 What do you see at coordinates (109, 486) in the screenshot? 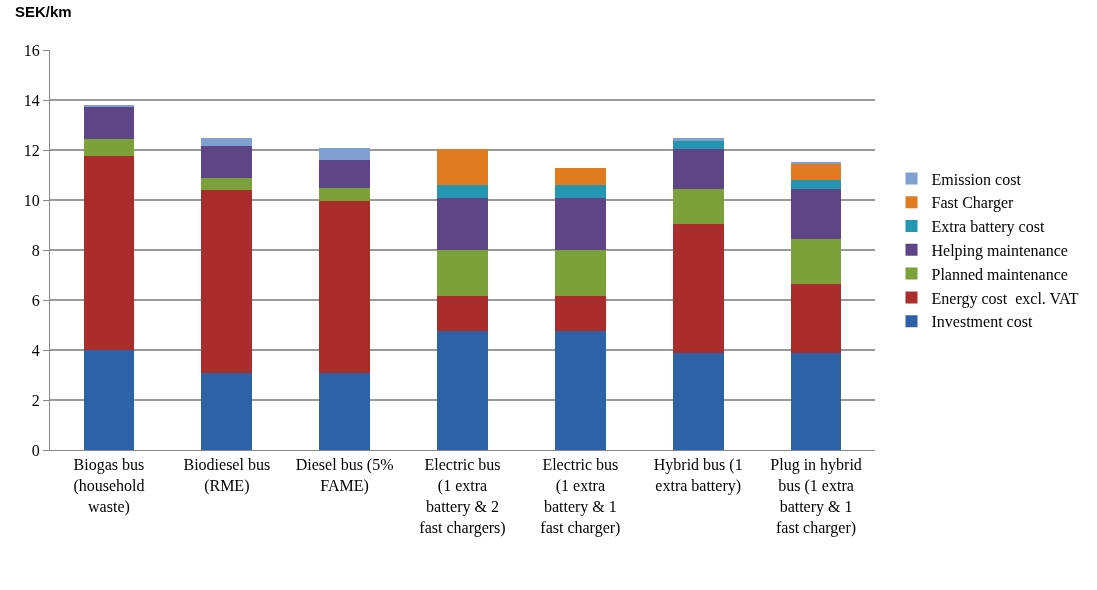
I see `x-tick-label: Biogas bus (household waste)` at bounding box center [109, 486].